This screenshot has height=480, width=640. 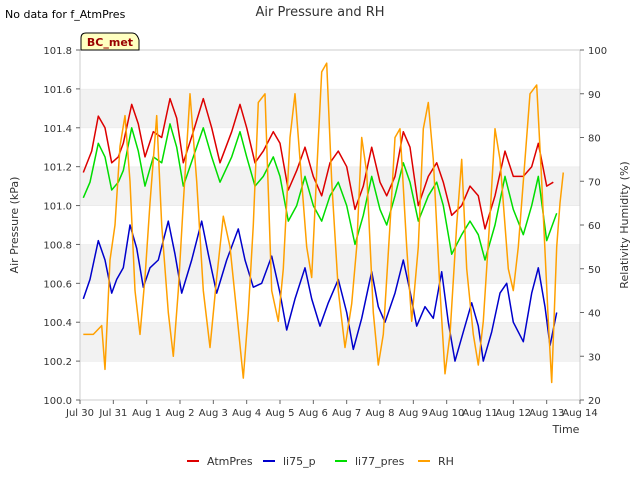 I want to click on x-tick-label: Aug 3, so click(x=213, y=413).